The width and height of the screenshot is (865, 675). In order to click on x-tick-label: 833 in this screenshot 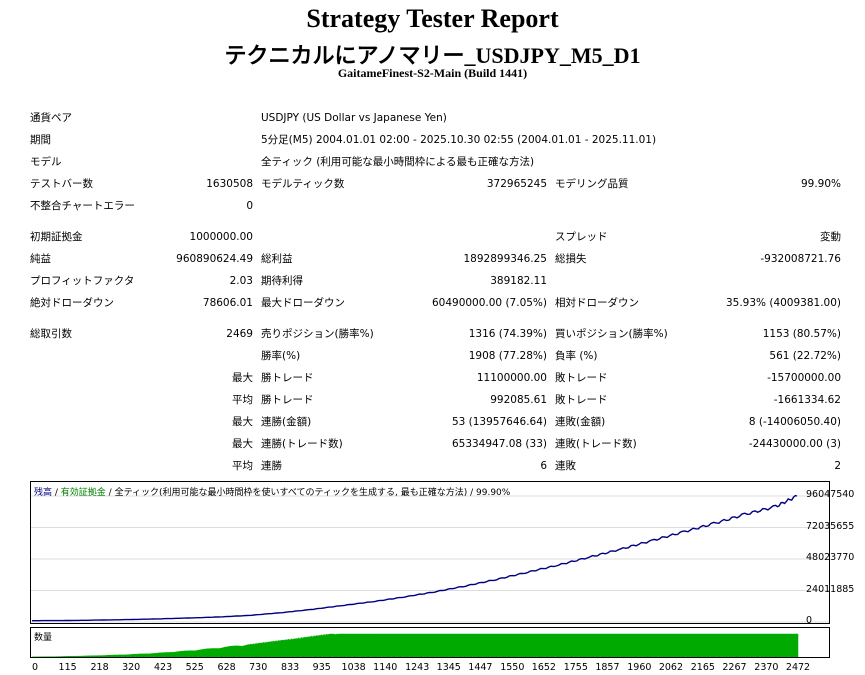, I will do `click(290, 667)`.